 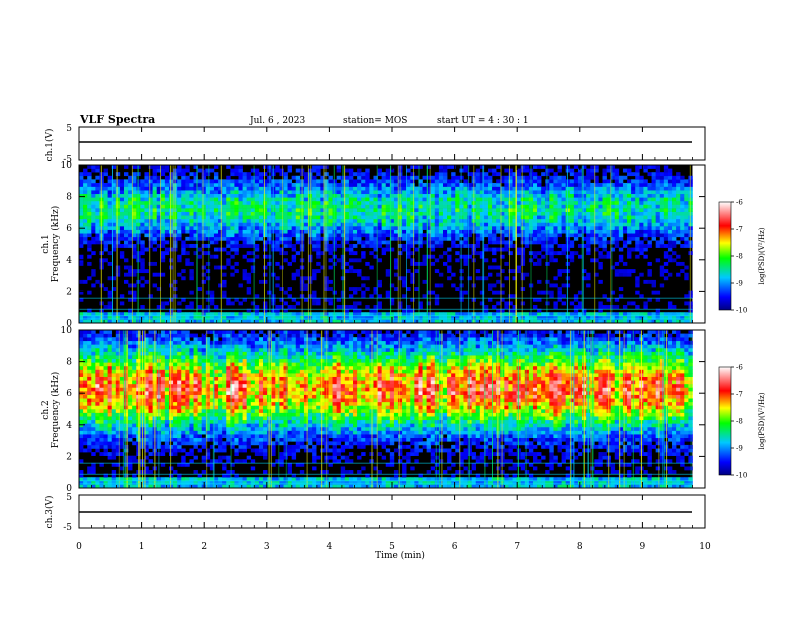 I want to click on ch1-waveform-ylabel: ch.1(V), so click(x=49, y=145).